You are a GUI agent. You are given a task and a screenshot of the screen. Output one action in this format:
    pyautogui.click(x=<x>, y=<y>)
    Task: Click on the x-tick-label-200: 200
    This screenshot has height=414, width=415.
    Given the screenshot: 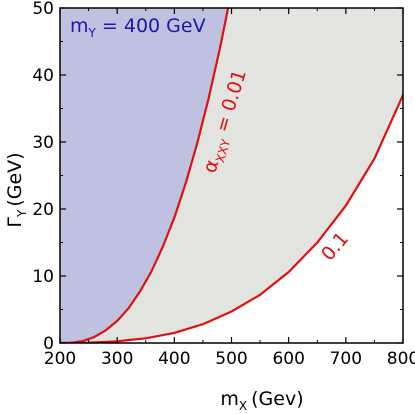 What is the action you would take?
    pyautogui.click(x=60, y=359)
    